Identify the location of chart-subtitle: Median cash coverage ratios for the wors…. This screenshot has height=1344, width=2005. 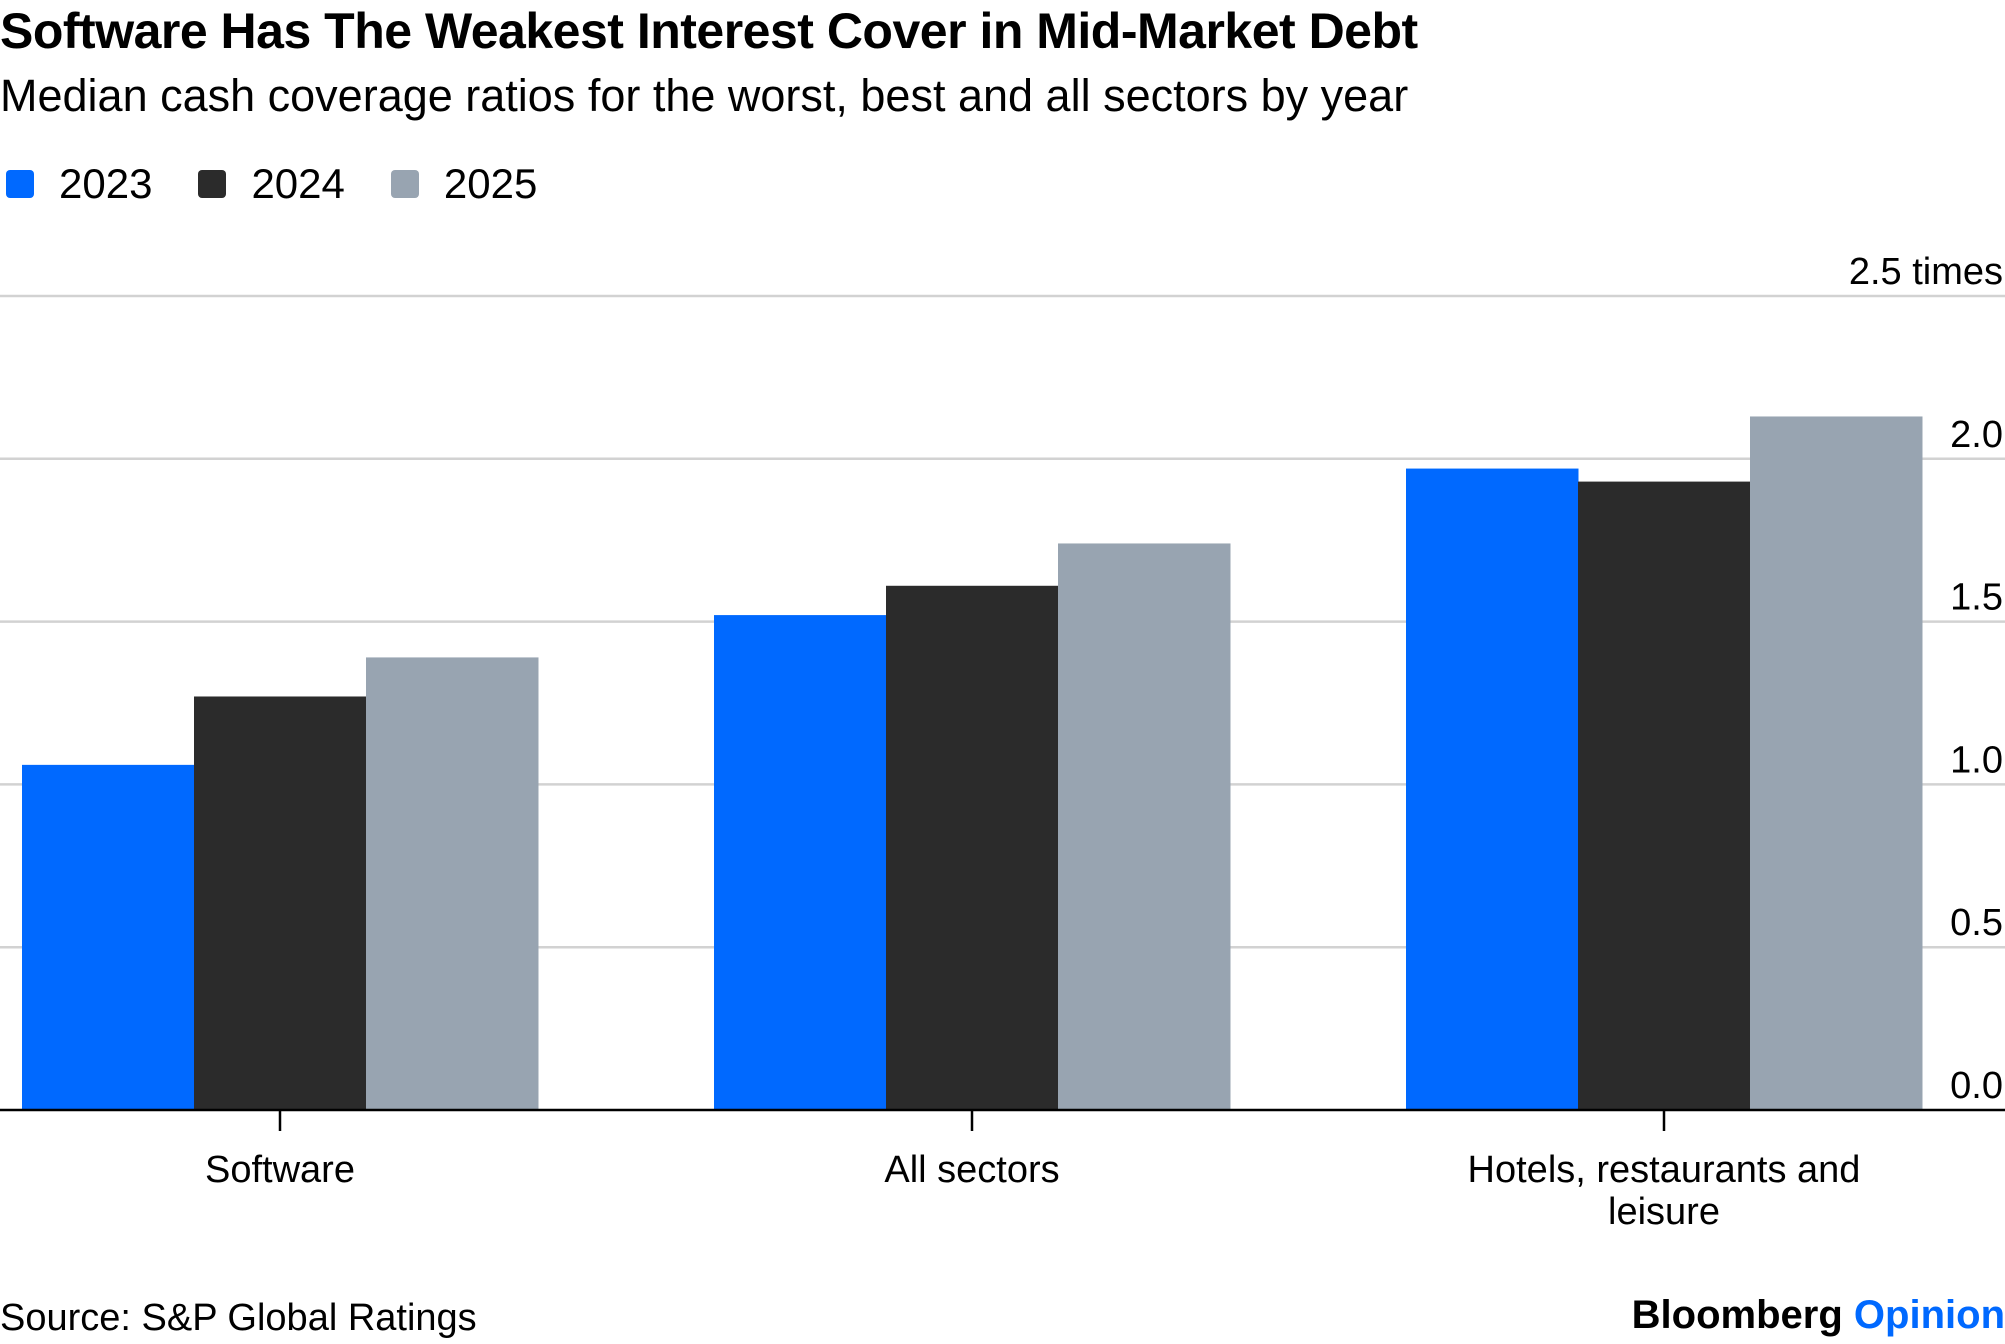
(704, 95).